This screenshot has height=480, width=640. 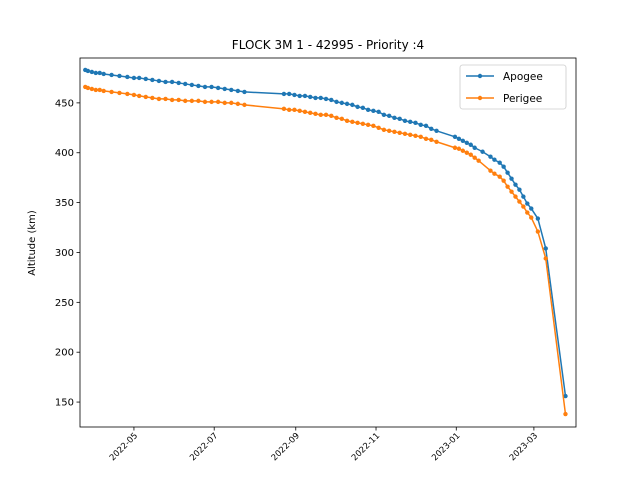 What do you see at coordinates (64, 403) in the screenshot?
I see `y-tick-label: 150` at bounding box center [64, 403].